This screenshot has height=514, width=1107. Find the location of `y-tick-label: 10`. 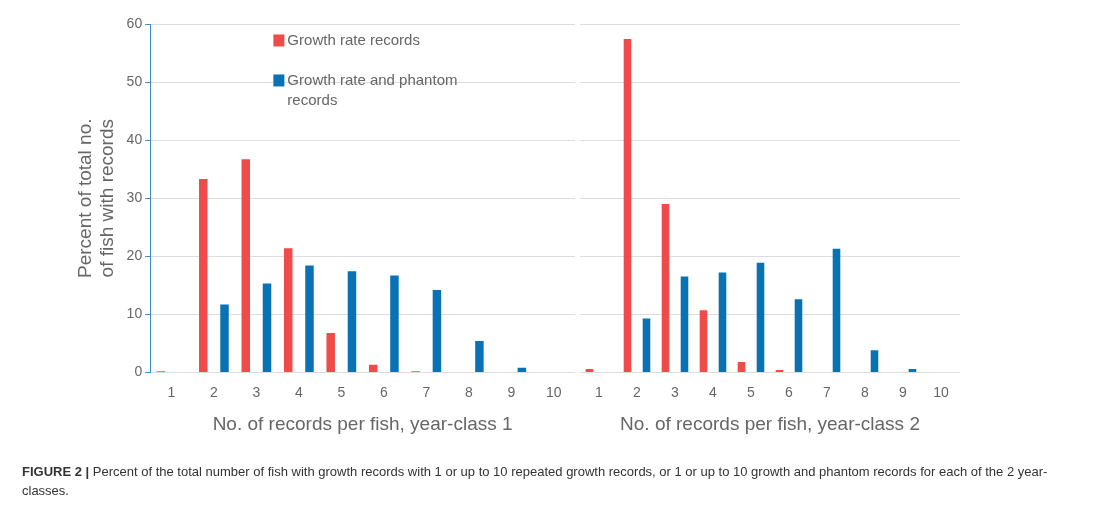

y-tick-label: 10 is located at coordinates (134, 313).